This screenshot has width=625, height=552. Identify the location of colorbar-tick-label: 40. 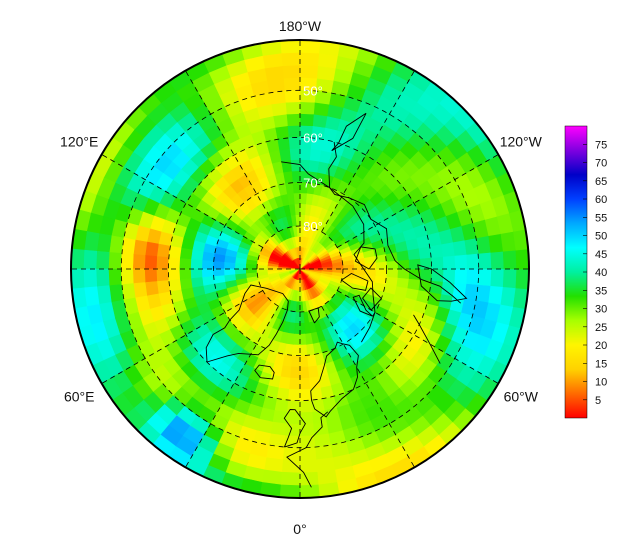
(601, 273).